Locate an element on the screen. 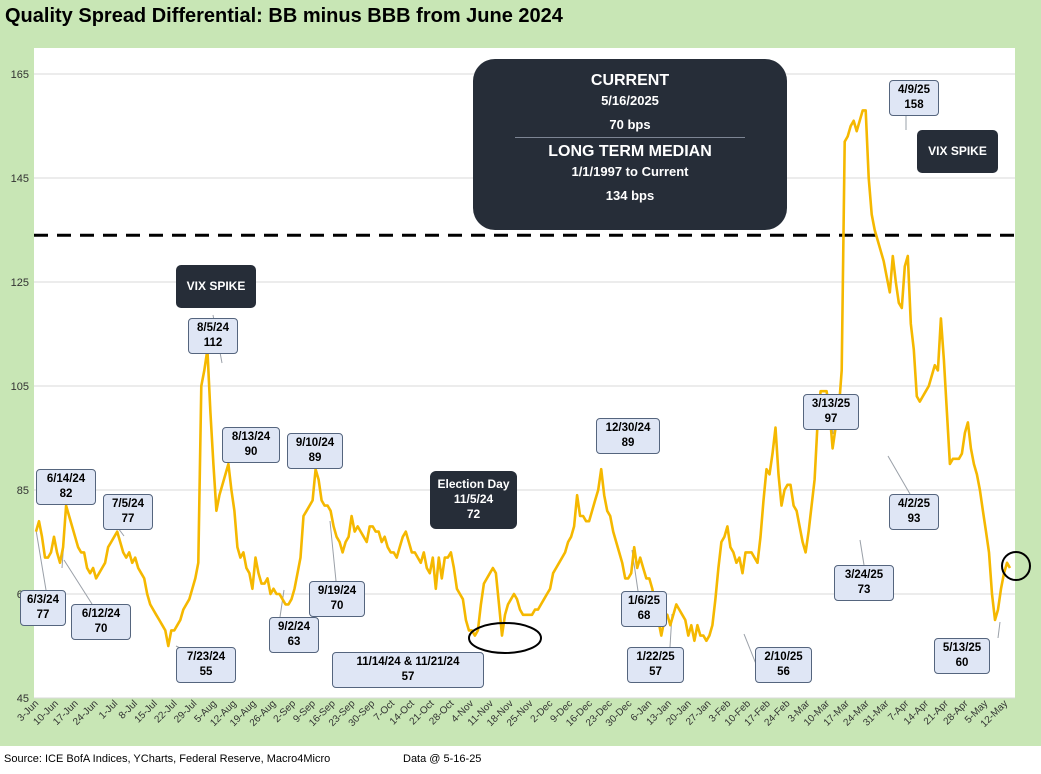  annotation-callout: 3/24/25 73 is located at coordinates (864, 583).